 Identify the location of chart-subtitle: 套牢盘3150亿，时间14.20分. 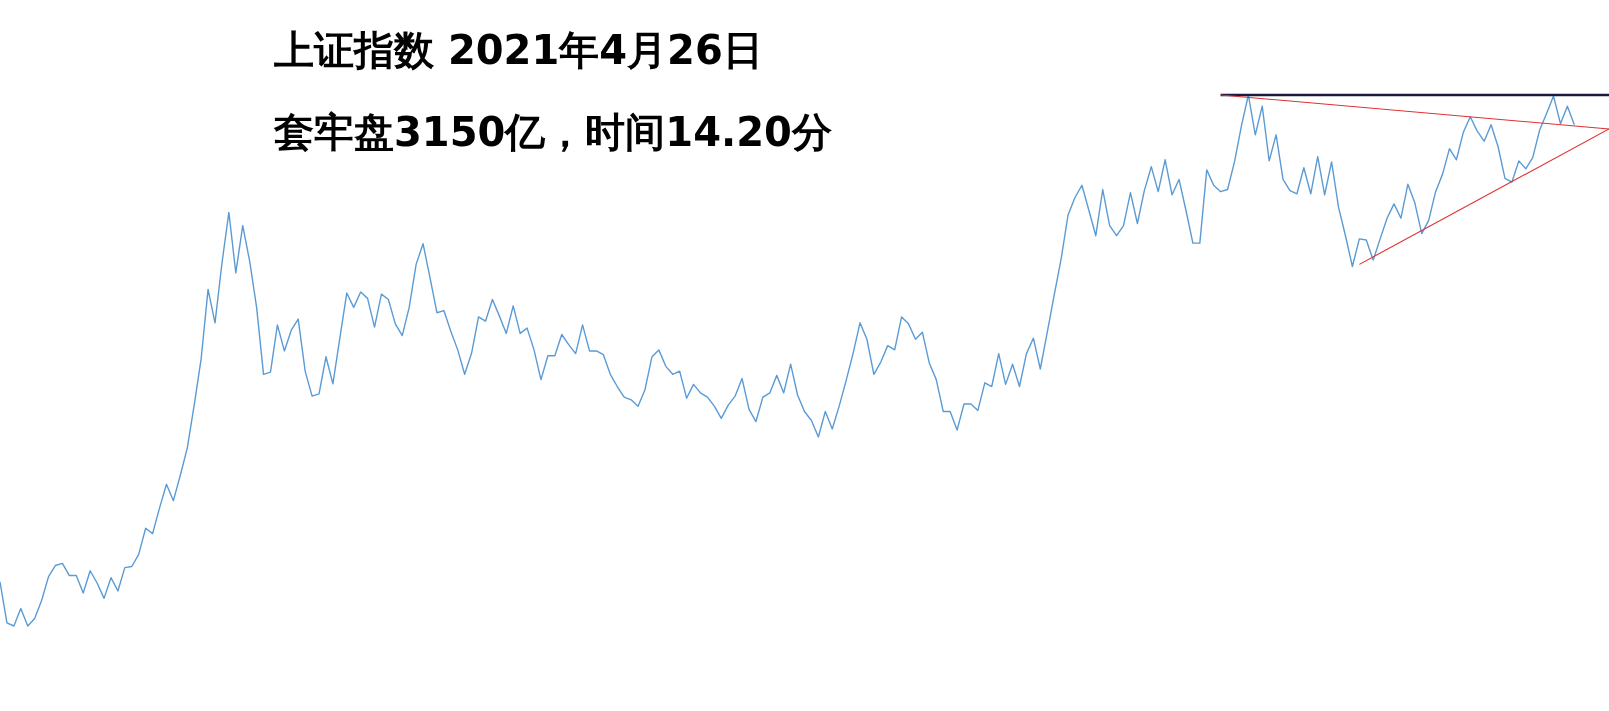
(552, 132).